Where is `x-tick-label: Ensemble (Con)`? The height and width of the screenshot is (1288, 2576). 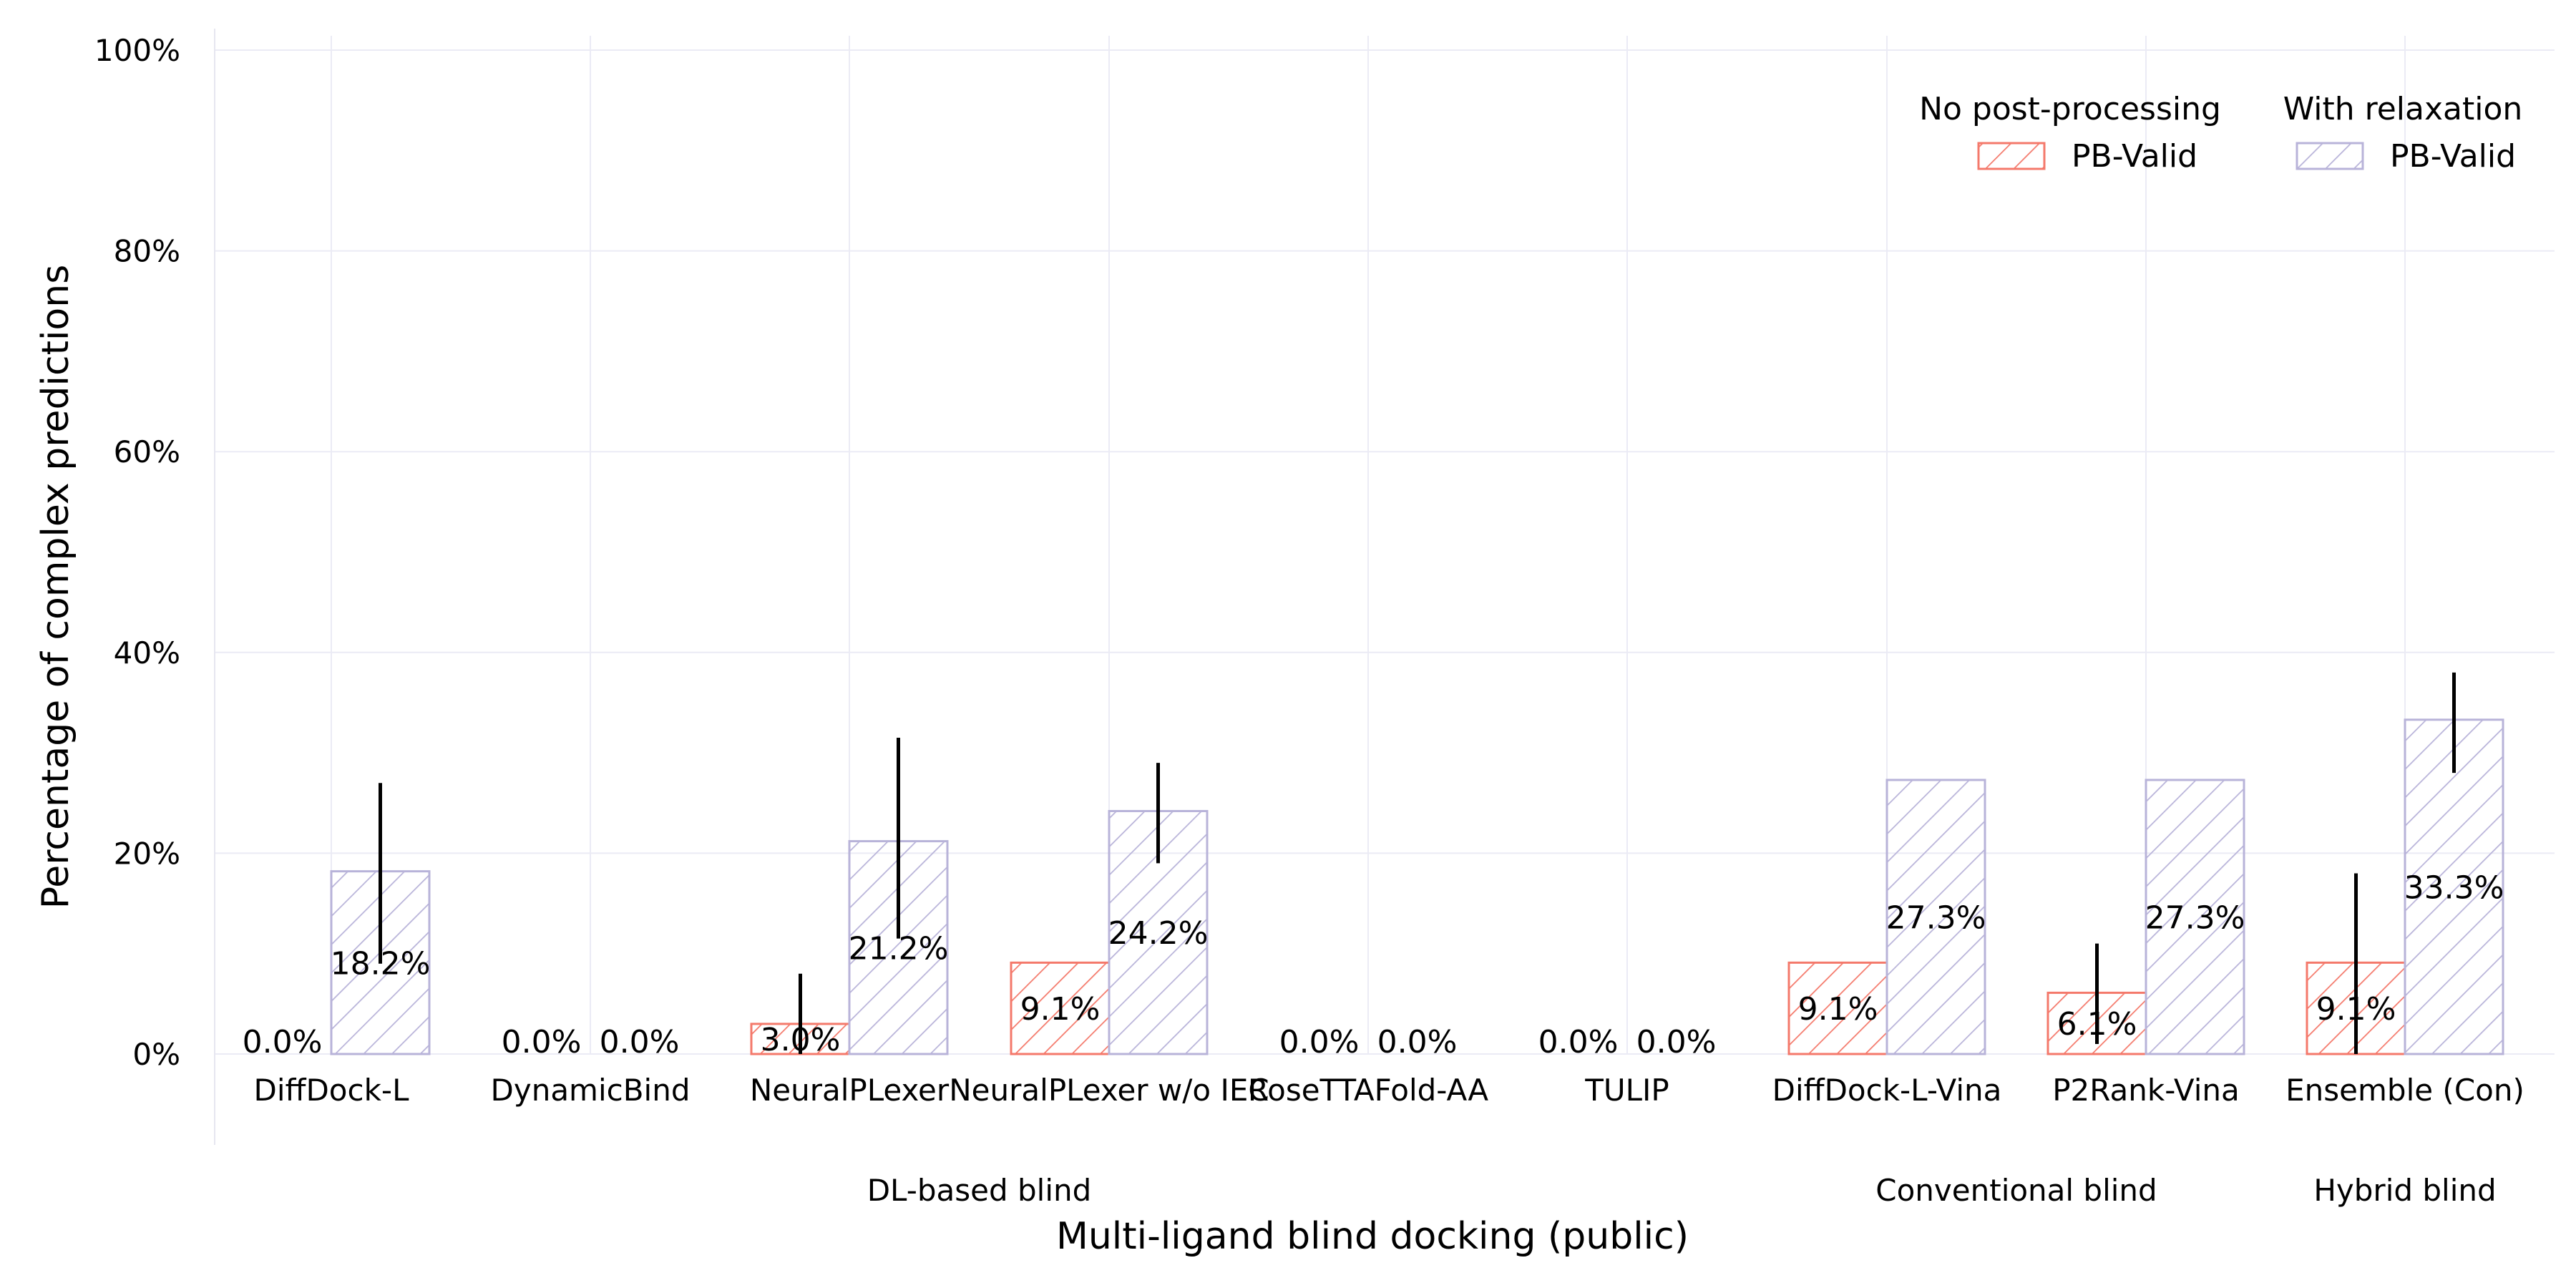
x-tick-label: Ensemble (Con) is located at coordinates (2404, 1090).